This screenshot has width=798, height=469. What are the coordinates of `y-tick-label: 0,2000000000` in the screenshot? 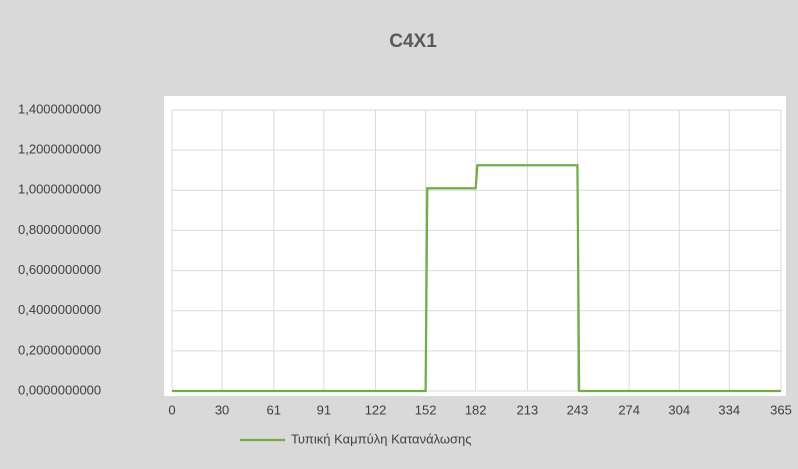 It's located at (59, 349).